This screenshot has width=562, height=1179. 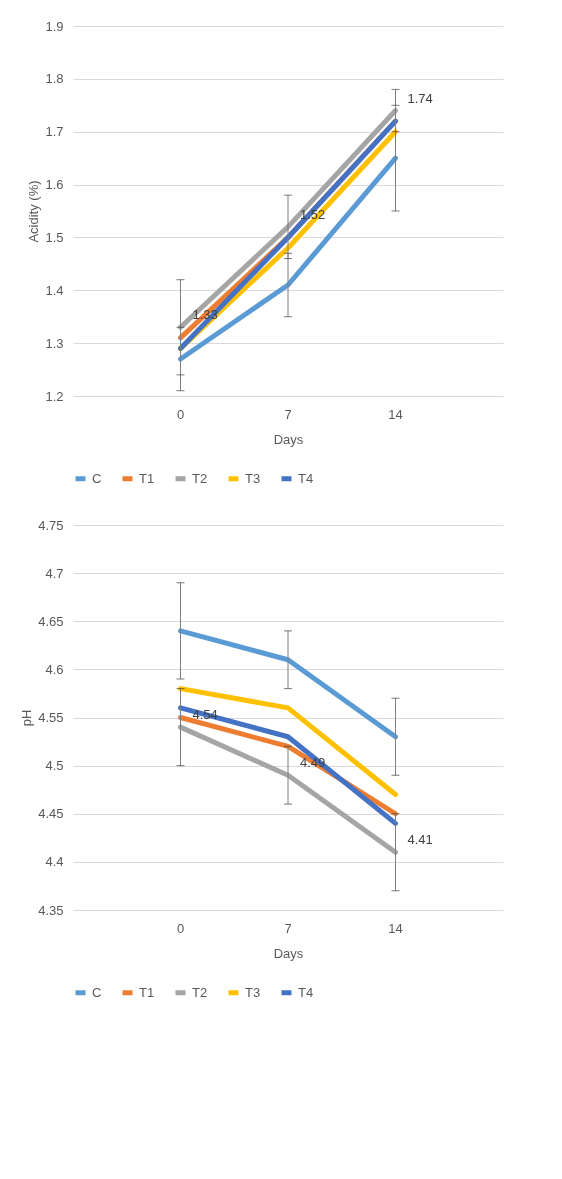 What do you see at coordinates (54, 26) in the screenshot?
I see `y-tick-label: 1.9` at bounding box center [54, 26].